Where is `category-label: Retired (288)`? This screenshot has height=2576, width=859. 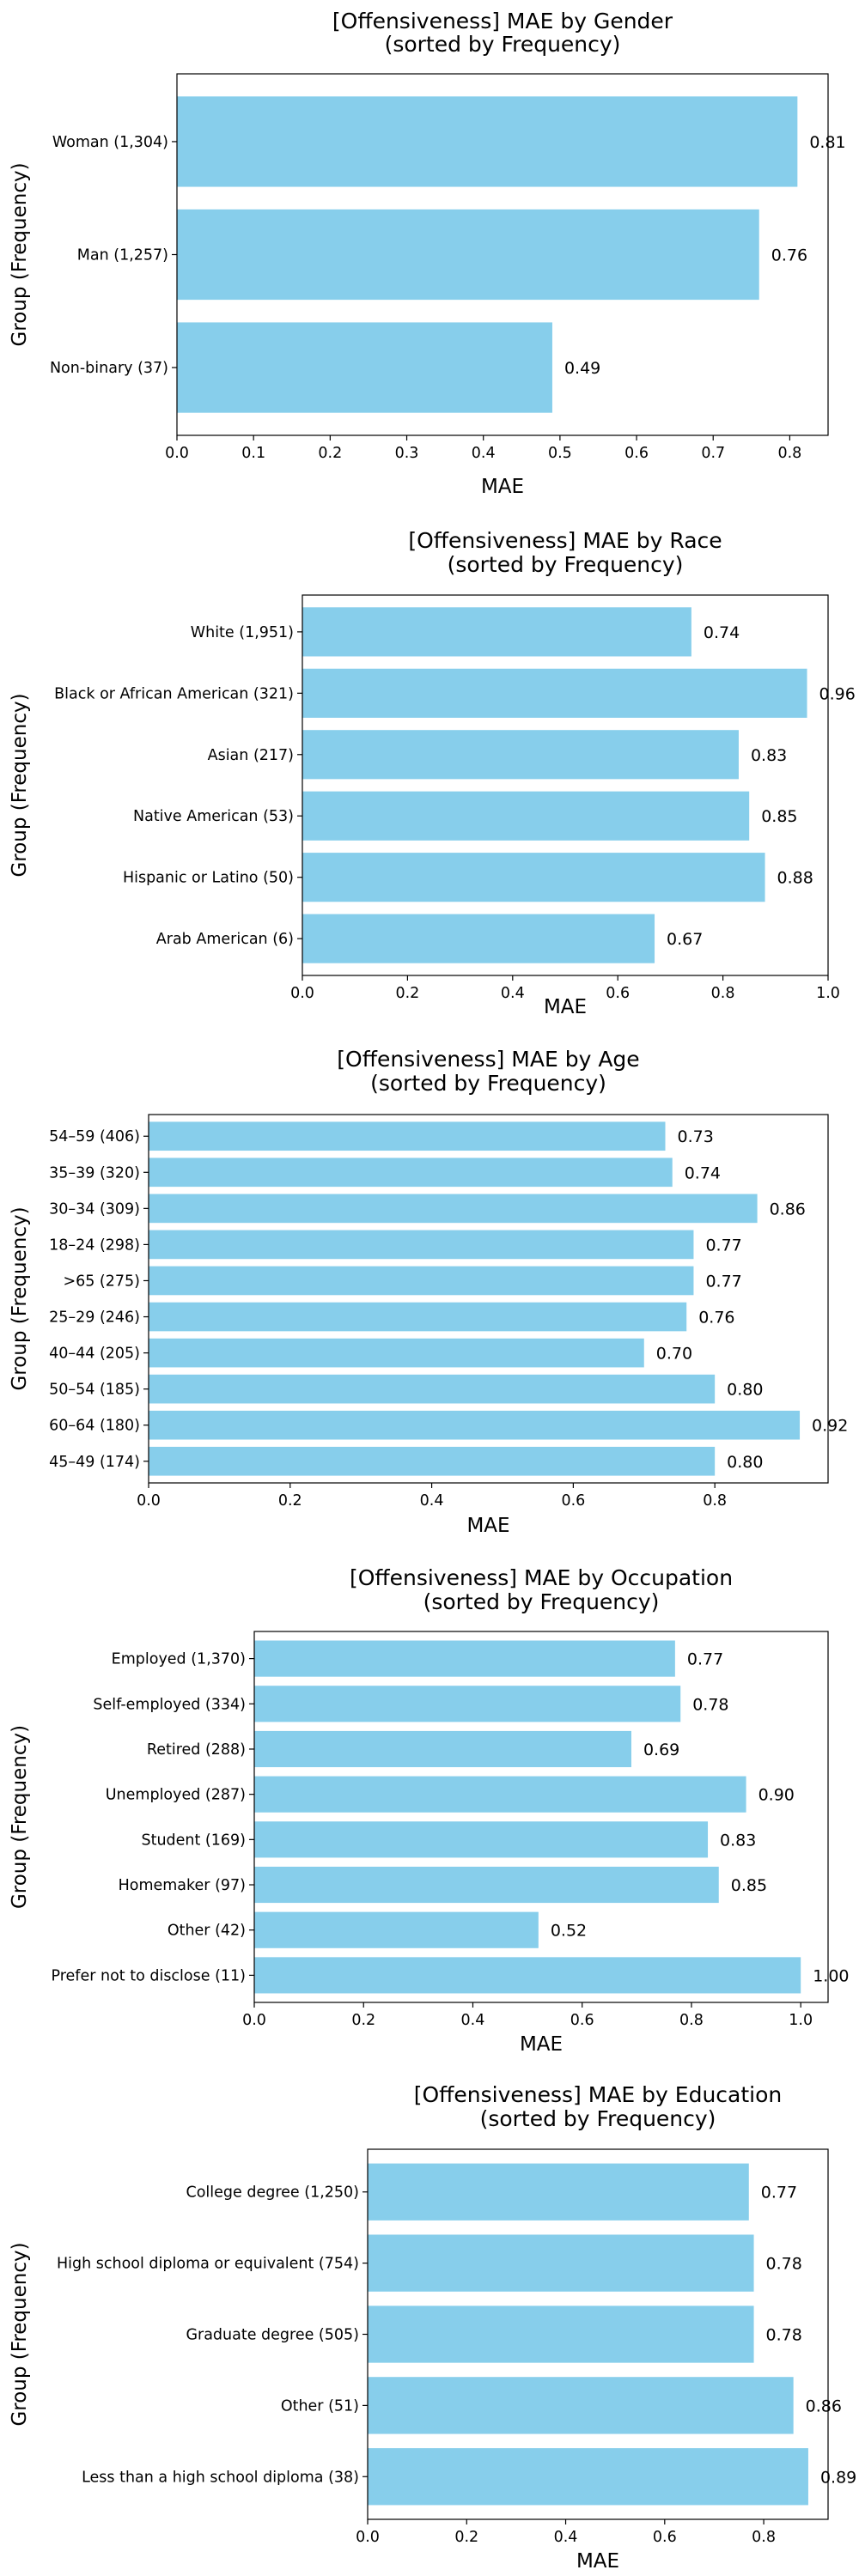 category-label: Retired (288) is located at coordinates (196, 1750).